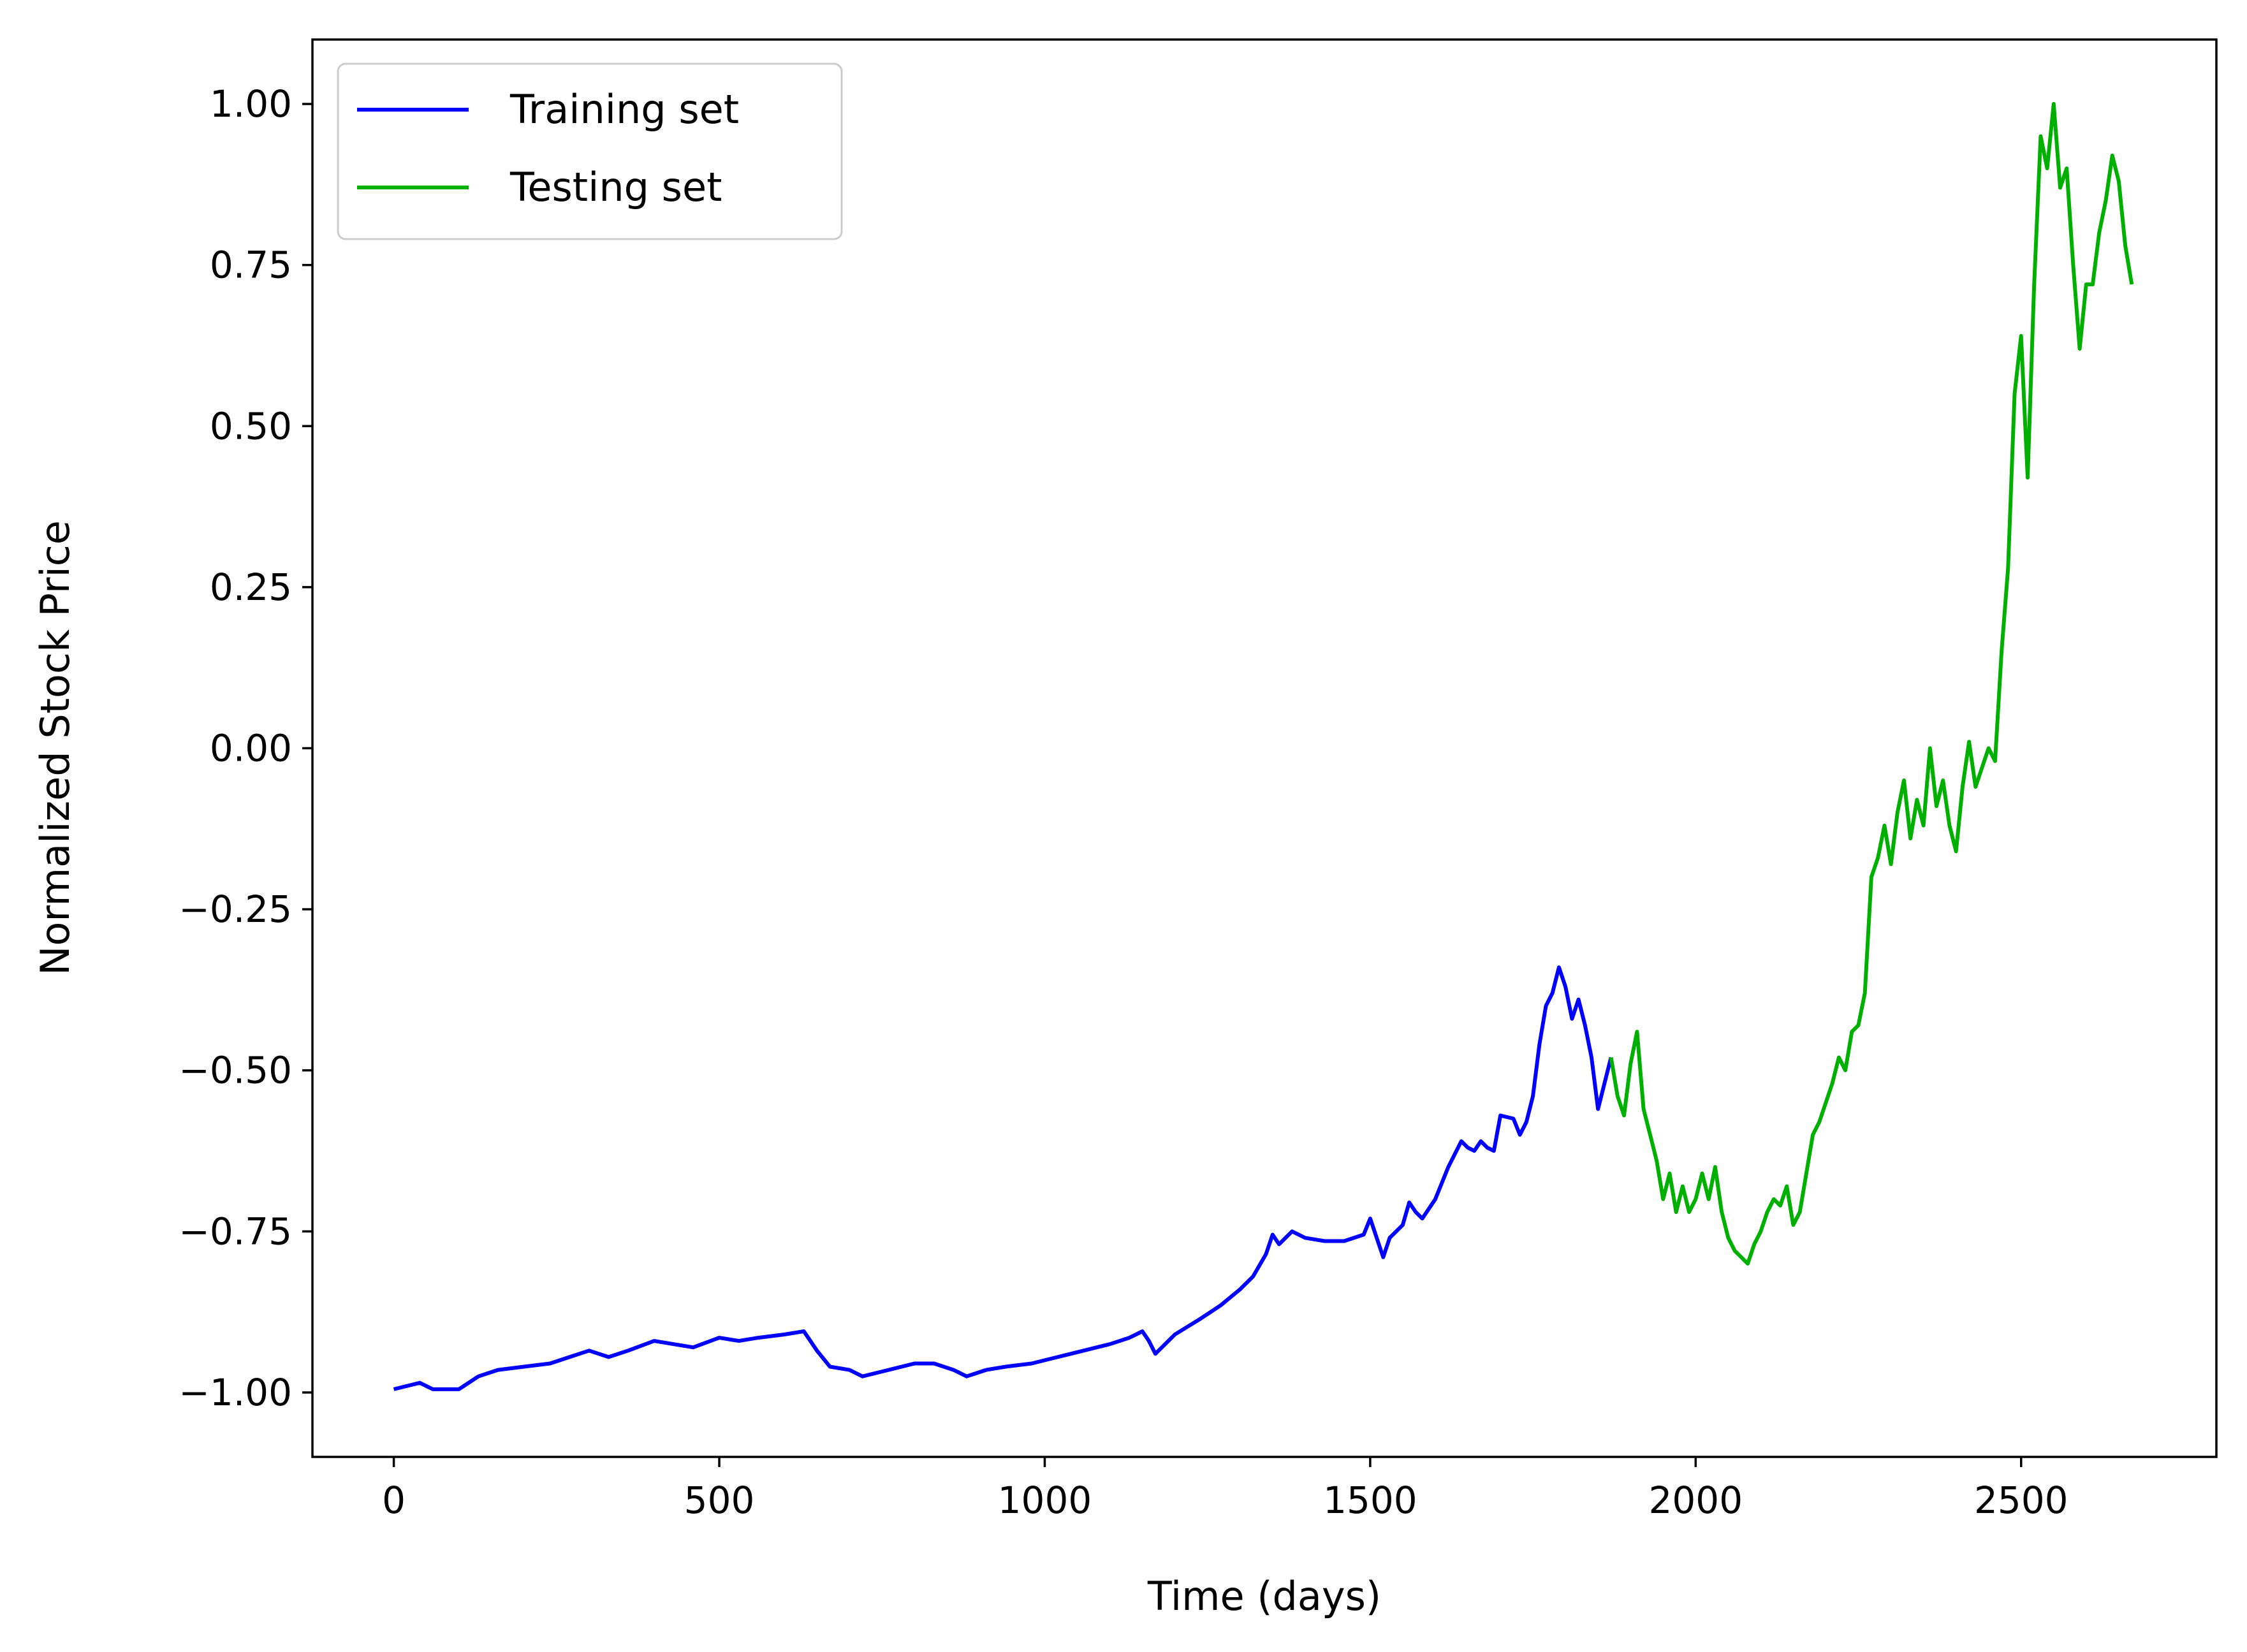 The height and width of the screenshot is (1652, 2247). What do you see at coordinates (251, 266) in the screenshot?
I see `y-tick-label: 0.75` at bounding box center [251, 266].